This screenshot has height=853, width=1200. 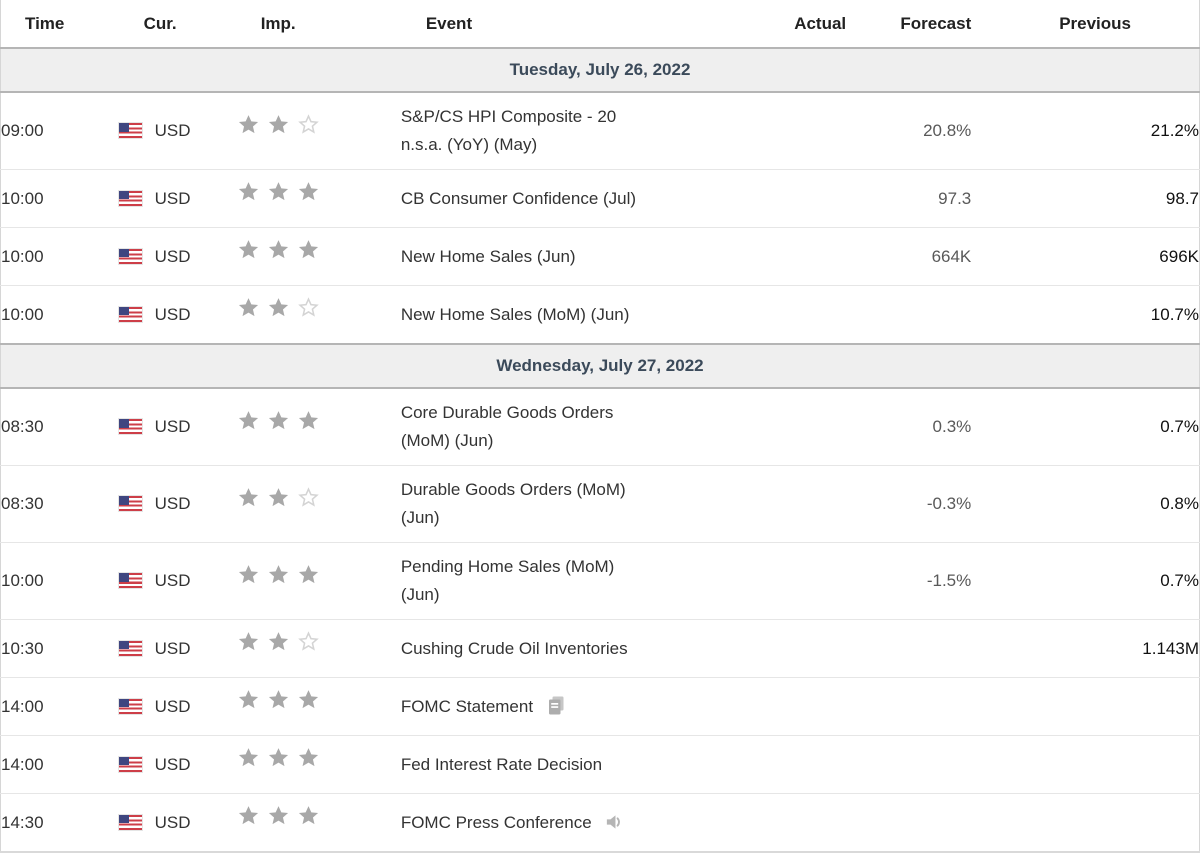 I want to click on event-time: 14:30, so click(x=59, y=822).